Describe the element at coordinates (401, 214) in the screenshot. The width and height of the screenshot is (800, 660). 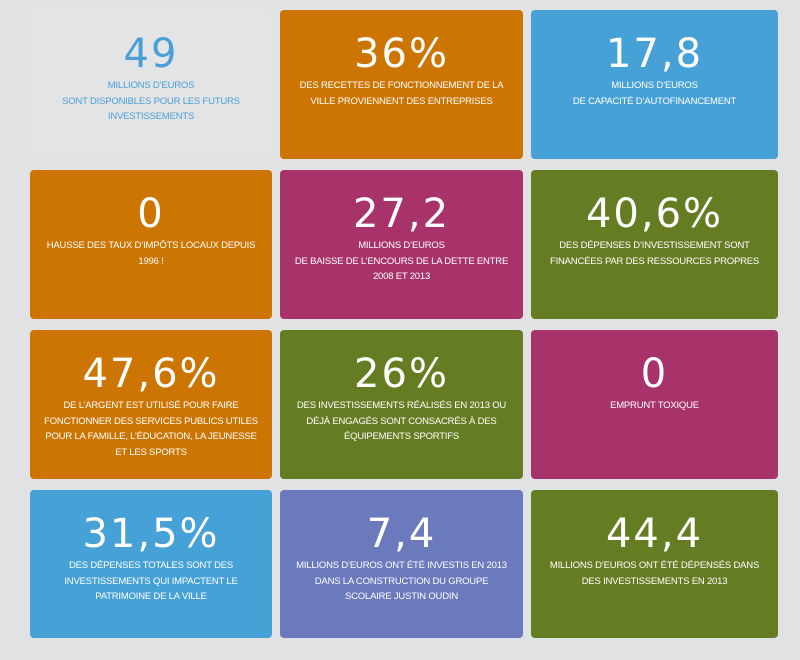
I see `stat-number: 27,2` at that location.